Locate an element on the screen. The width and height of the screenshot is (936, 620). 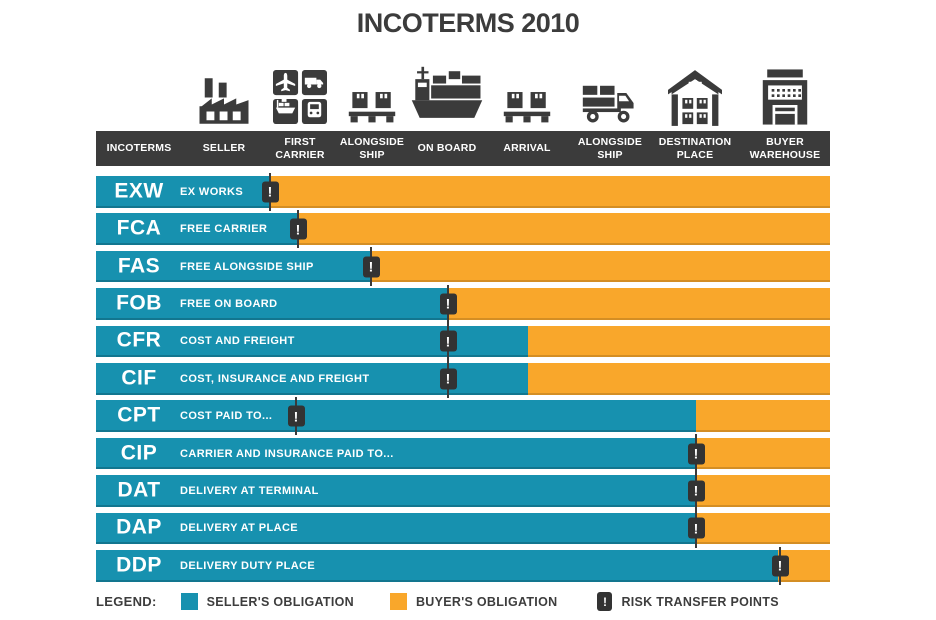
incoterm-name: EX WORKS is located at coordinates (212, 191).